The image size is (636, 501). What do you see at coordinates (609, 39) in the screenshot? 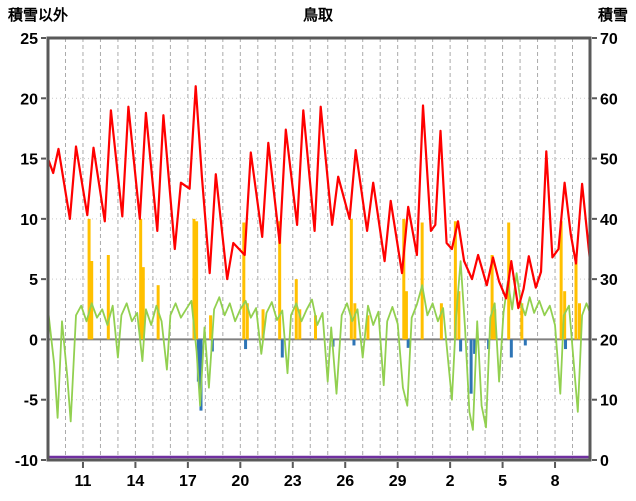
I see `svg-text: 70` at bounding box center [609, 39].